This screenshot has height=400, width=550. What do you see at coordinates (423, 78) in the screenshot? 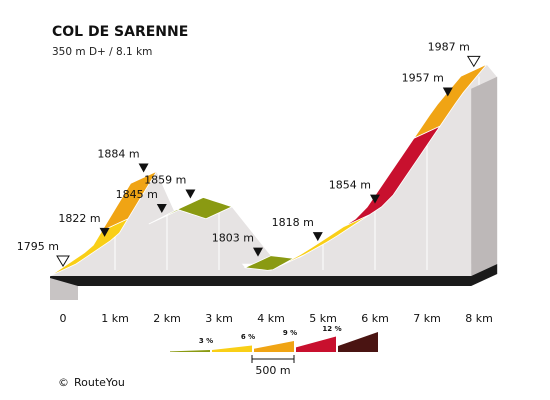
I see `elevation-label: 1957 m` at bounding box center [423, 78].